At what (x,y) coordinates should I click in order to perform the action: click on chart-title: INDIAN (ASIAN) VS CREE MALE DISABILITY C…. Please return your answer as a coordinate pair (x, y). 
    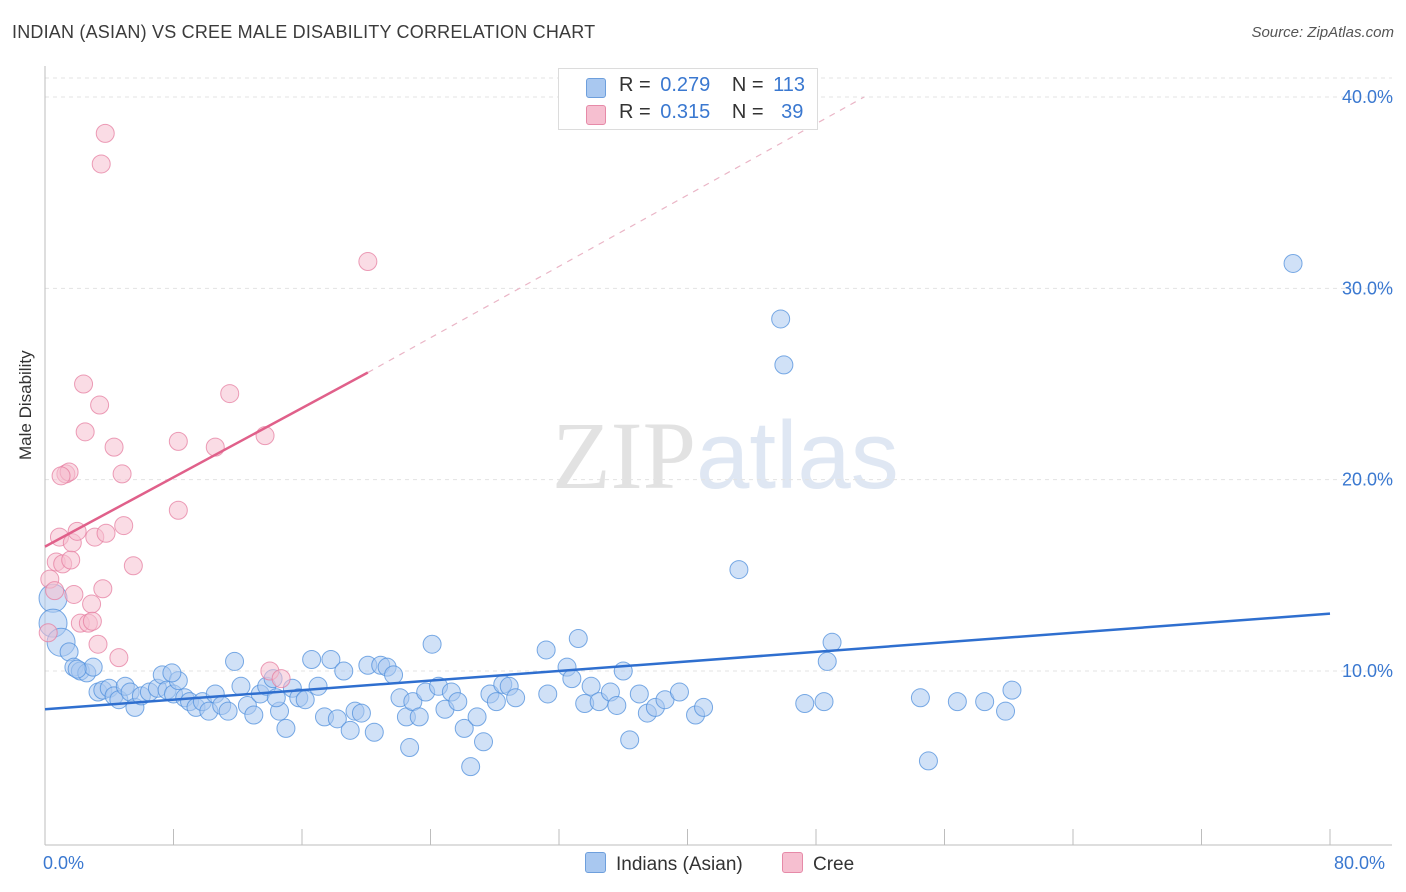
    Looking at the image, I should click on (304, 32).